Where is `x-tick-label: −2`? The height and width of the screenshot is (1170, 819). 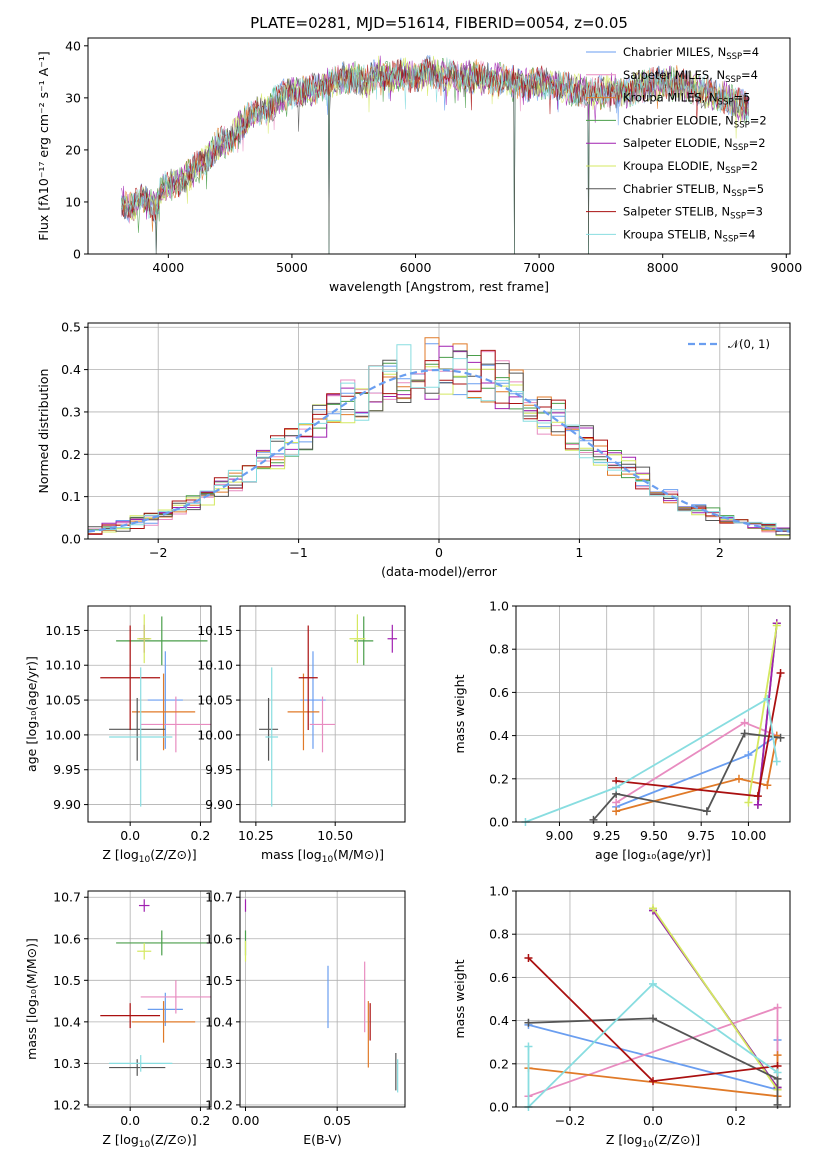
x-tick-label: −2 is located at coordinates (158, 552).